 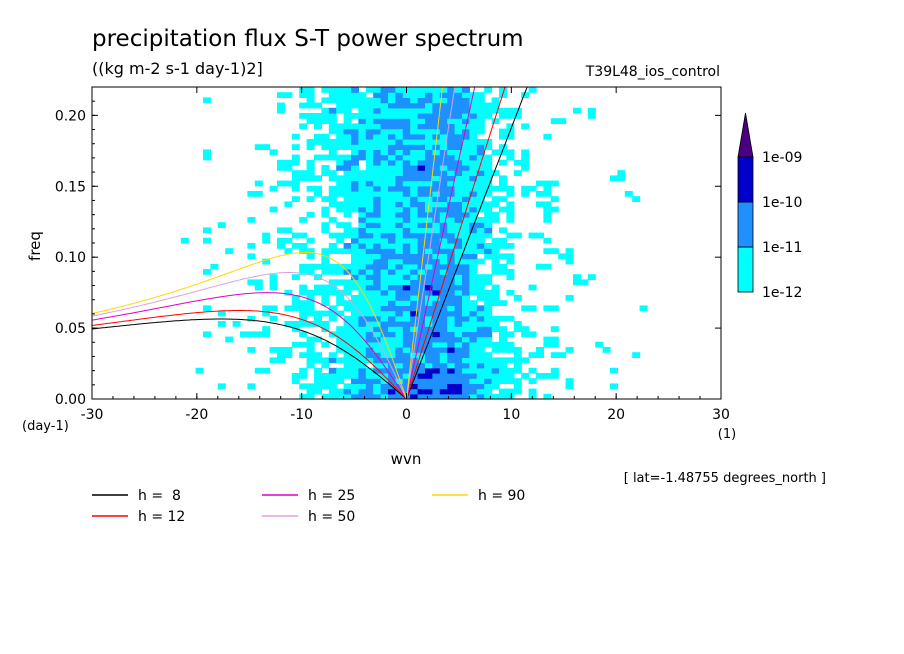 I want to click on x-tick-label: -20, so click(x=196, y=415).